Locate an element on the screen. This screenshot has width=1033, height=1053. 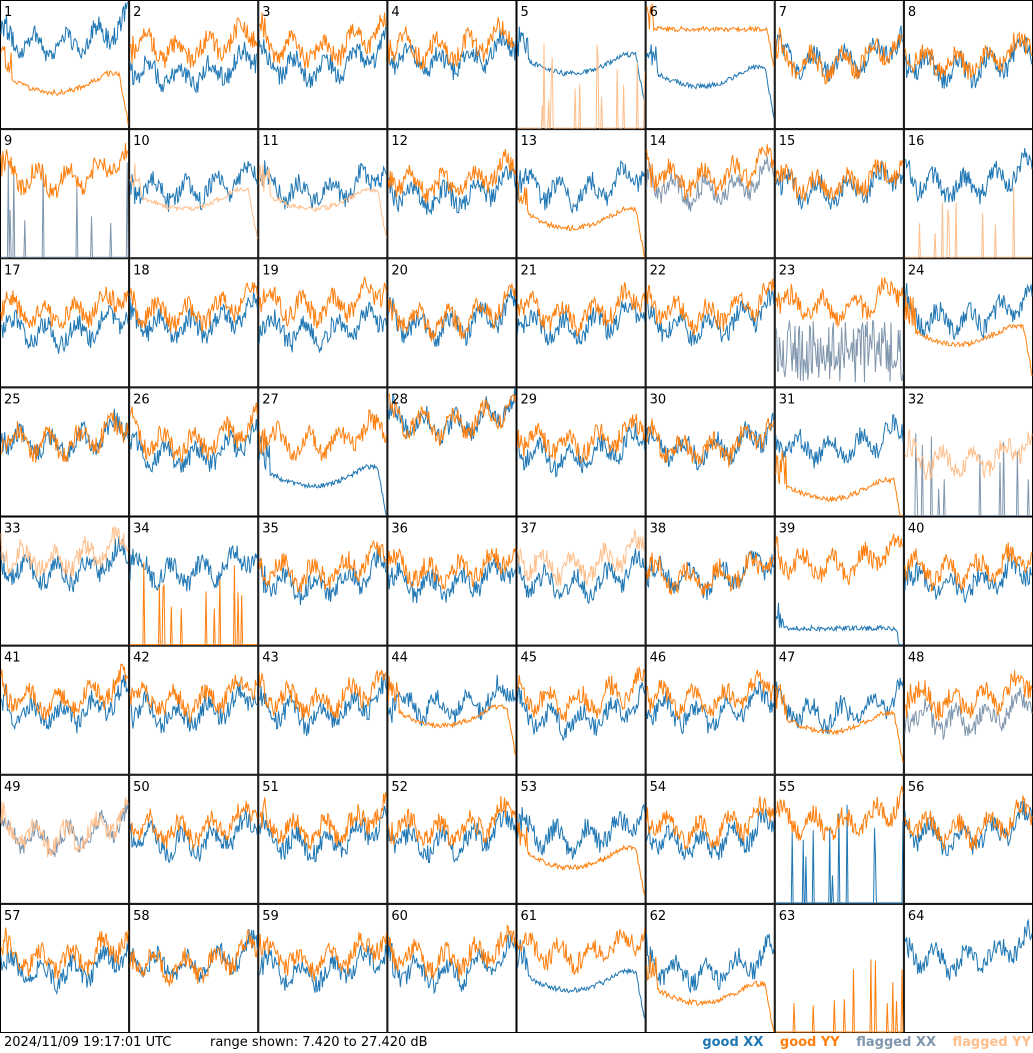
panel-label: 43 is located at coordinates (270, 658).